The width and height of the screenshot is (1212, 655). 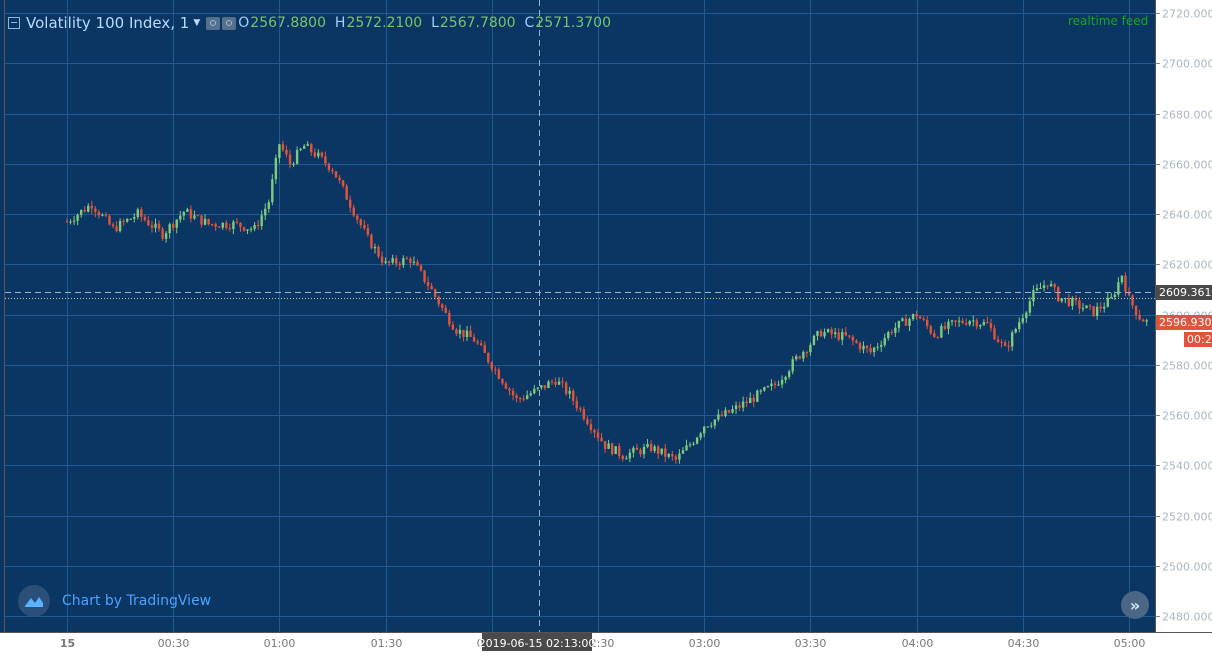 What do you see at coordinates (34, 601) in the screenshot?
I see `tradingview-logo-icon` at bounding box center [34, 601].